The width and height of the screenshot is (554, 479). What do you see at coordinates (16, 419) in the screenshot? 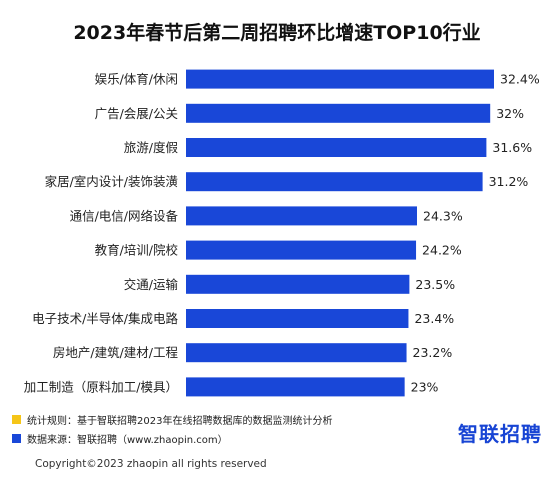
I see `rule-marker-icon` at bounding box center [16, 419].